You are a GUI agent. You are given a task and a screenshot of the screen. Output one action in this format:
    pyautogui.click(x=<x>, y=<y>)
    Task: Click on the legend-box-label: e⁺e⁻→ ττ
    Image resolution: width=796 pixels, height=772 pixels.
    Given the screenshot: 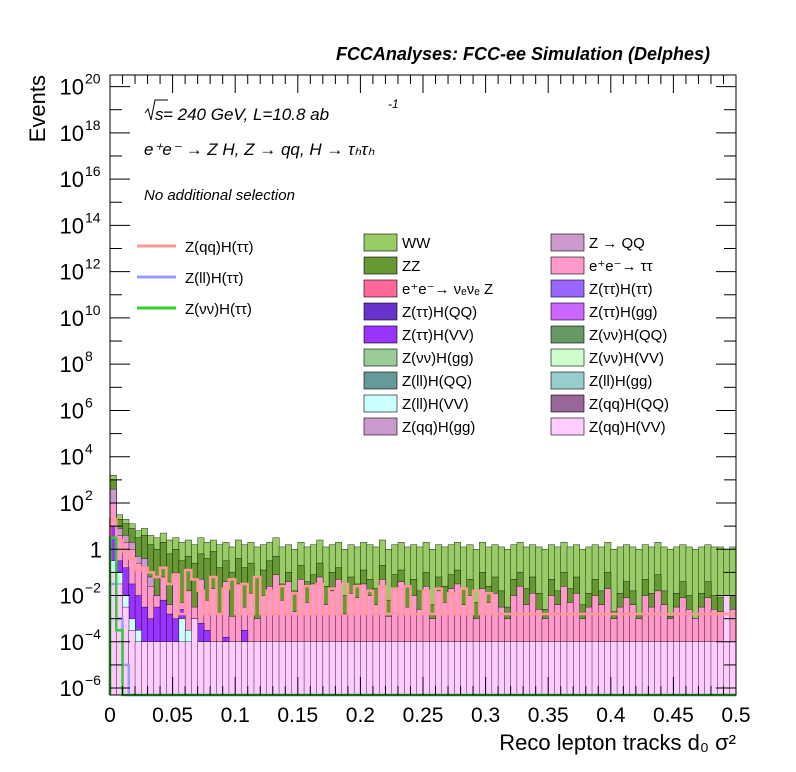 What is the action you would take?
    pyautogui.click(x=621, y=266)
    